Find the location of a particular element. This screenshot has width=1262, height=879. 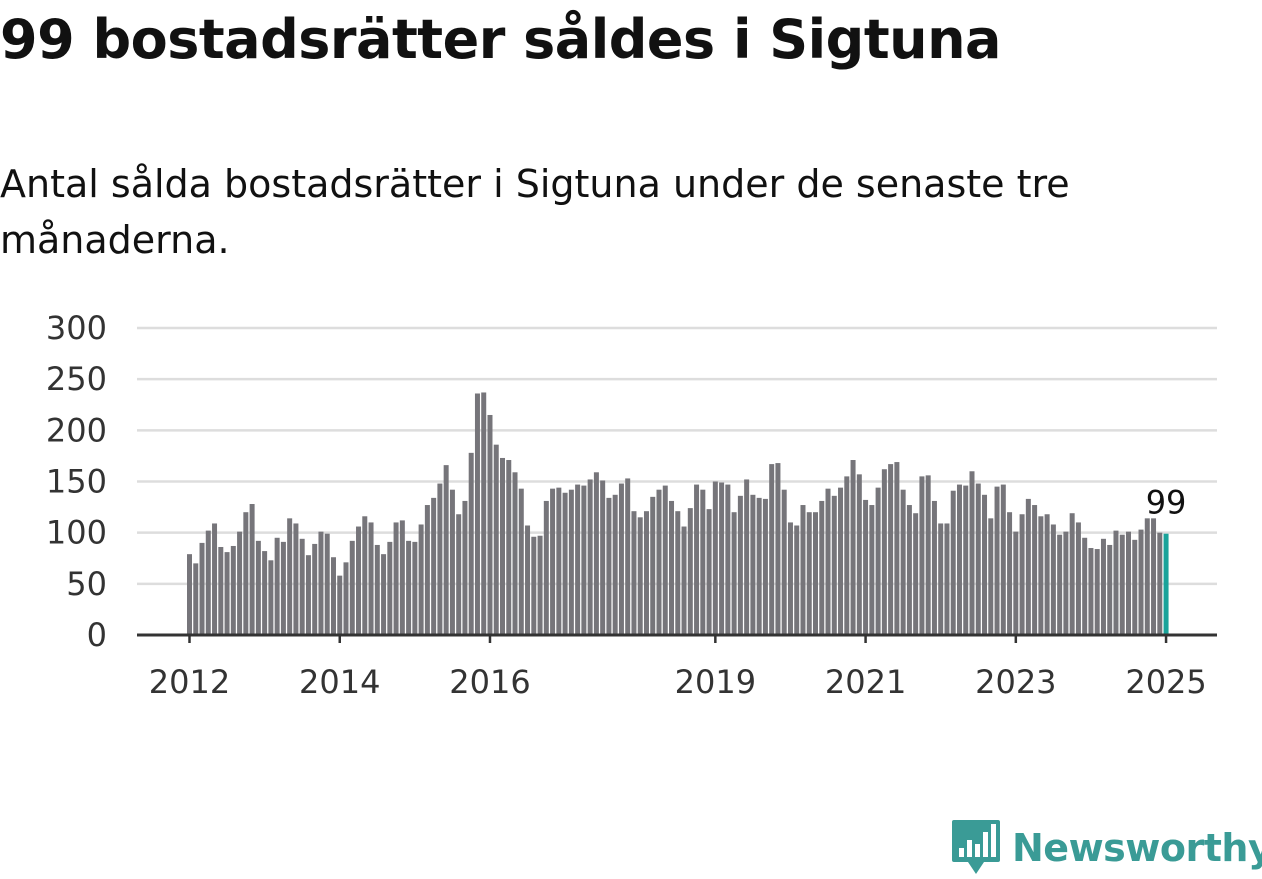

latest-value-label: 99 is located at coordinates (1166, 503).